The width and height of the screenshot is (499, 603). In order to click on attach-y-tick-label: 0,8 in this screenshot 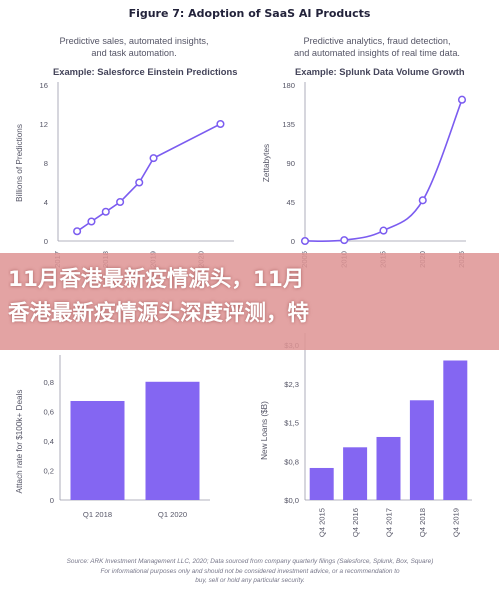, I will do `click(48, 382)`.